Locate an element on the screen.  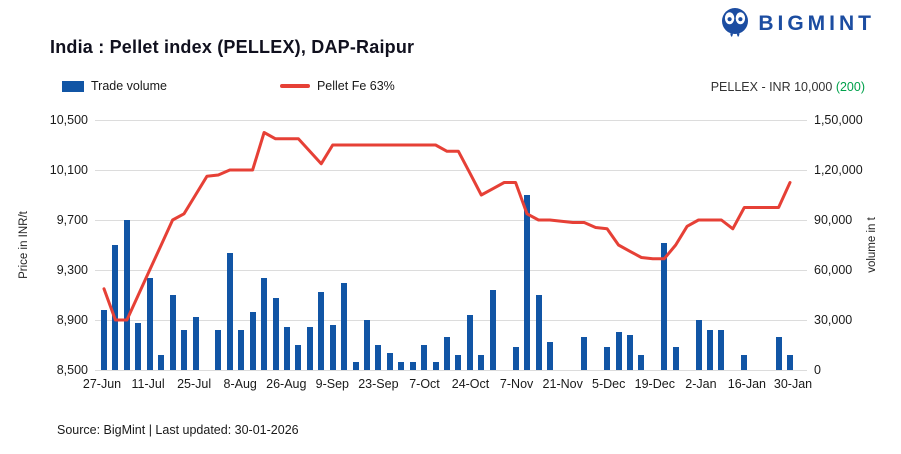
x-tick-label: 8-Aug is located at coordinates (240, 384).